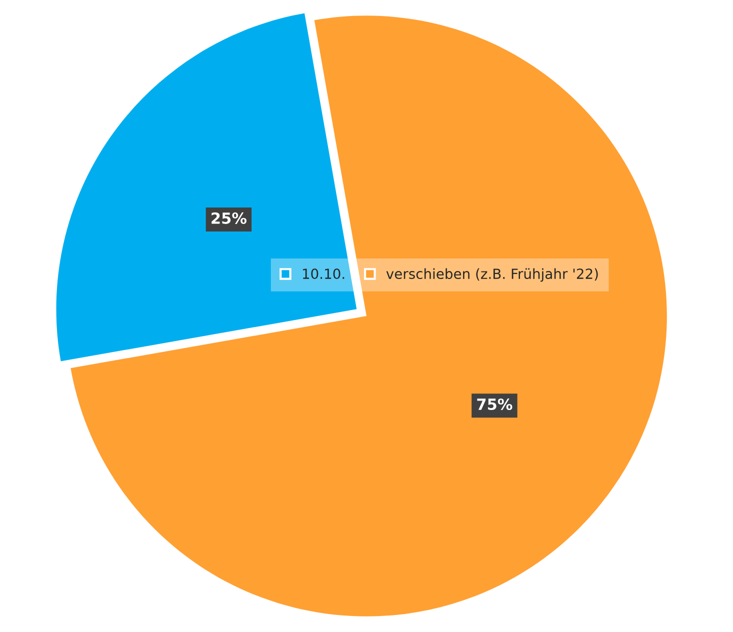  I want to click on data-label: 75%, so click(494, 404).